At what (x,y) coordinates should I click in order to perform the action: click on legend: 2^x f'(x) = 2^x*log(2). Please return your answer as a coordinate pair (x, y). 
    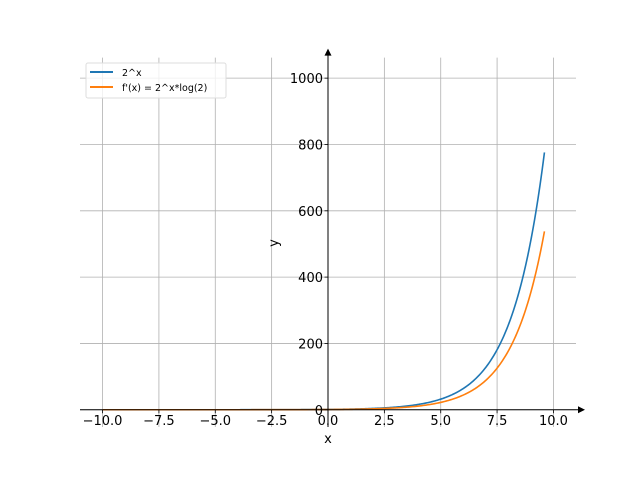
    Looking at the image, I should click on (156, 80).